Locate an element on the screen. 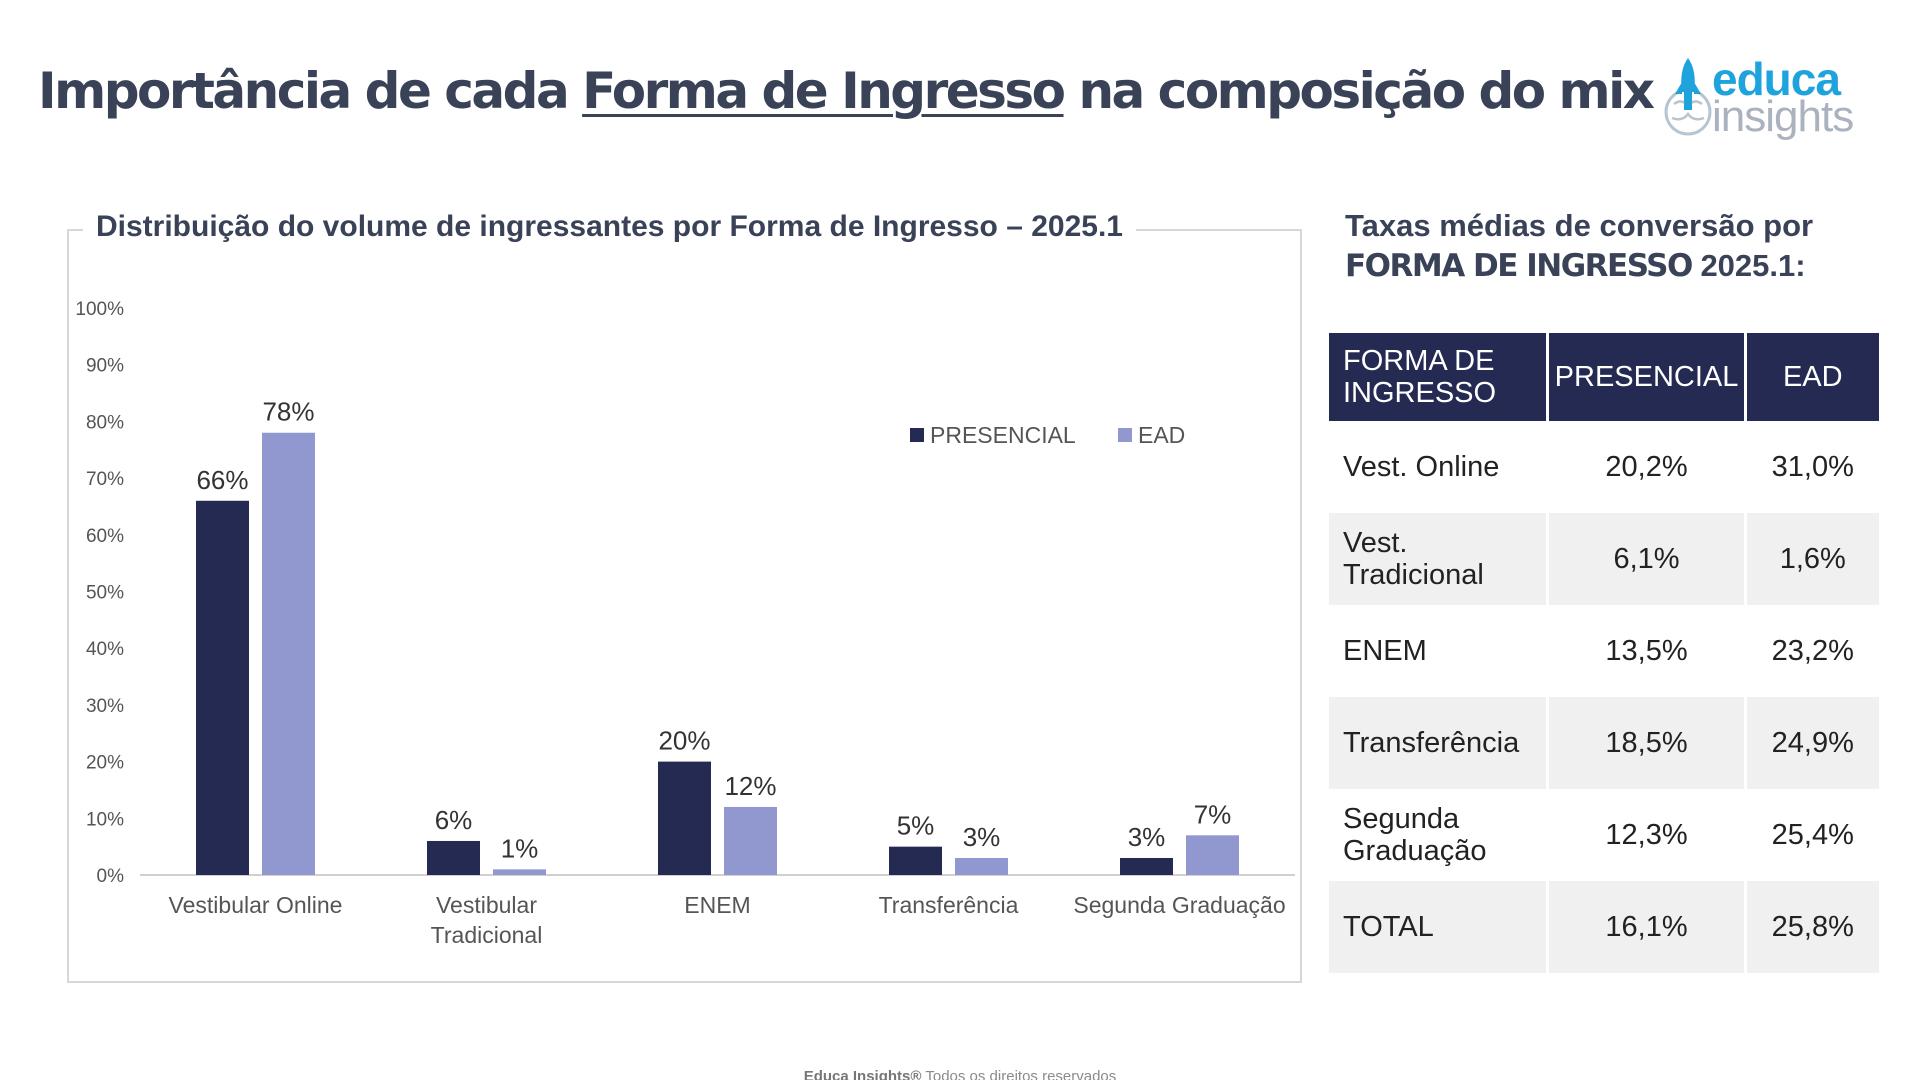 Image resolution: width=1920 pixels, height=1080 pixels. y-tick-label: 40% is located at coordinates (105, 649).